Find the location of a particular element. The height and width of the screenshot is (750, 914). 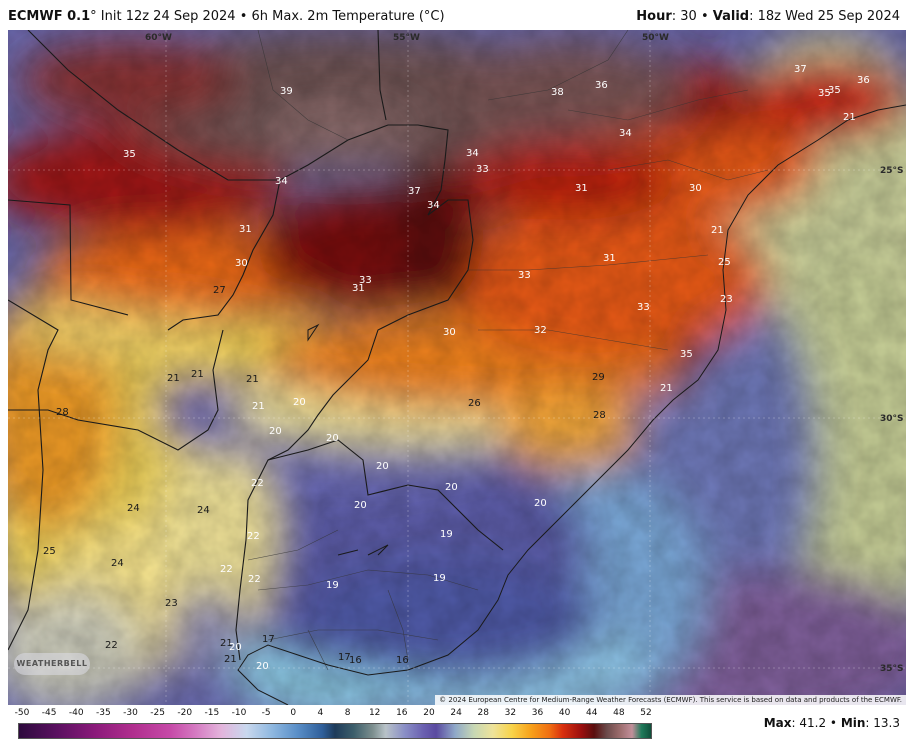

temperature-label: 38 is located at coordinates (557, 92).